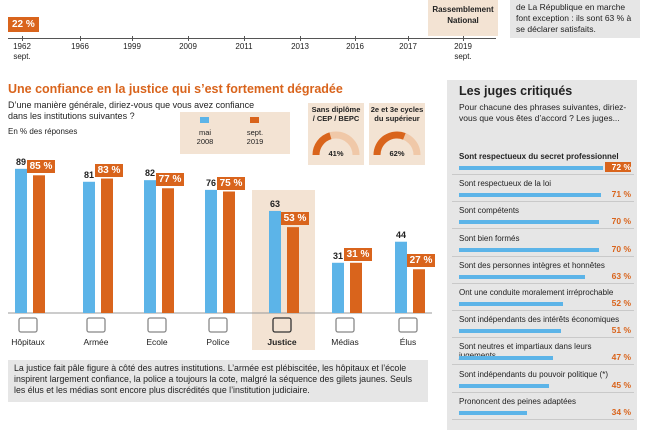 The height and width of the screenshot is (430, 645). Describe the element at coordinates (204, 120) in the screenshot. I see `legend-swatch-2008` at that location.